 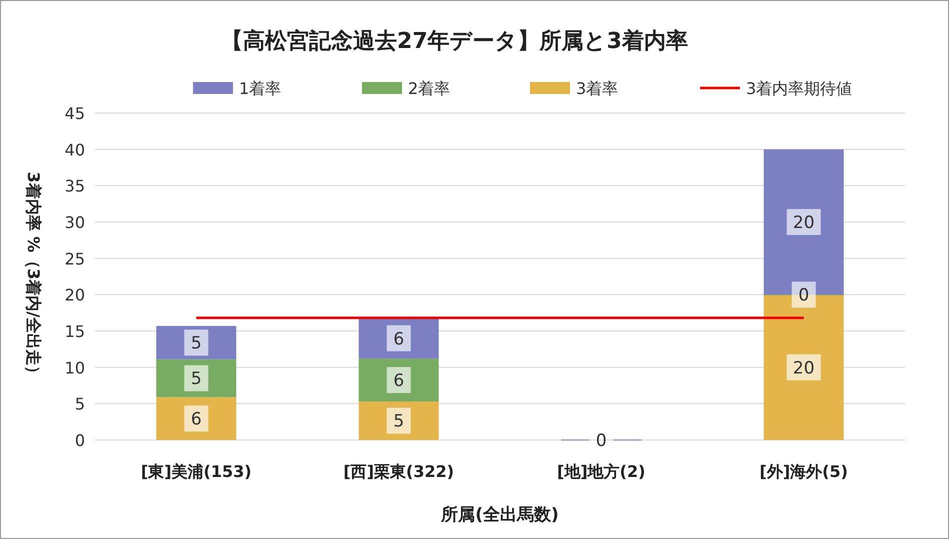 What do you see at coordinates (33, 277) in the screenshot?
I see `y-axis-title: 3着内率 %（3着内/全出走）` at bounding box center [33, 277].